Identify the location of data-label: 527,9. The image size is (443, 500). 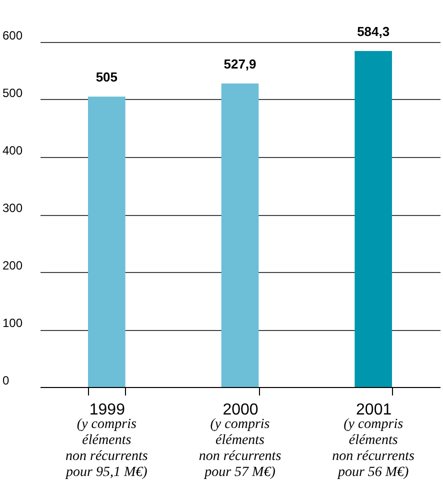
(240, 64).